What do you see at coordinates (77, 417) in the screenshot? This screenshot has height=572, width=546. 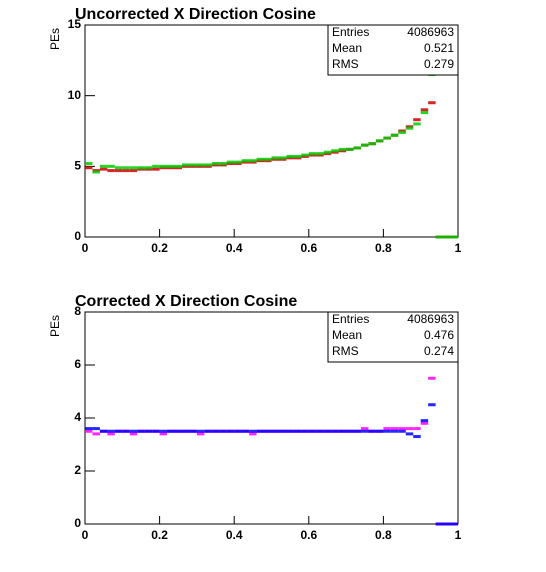 I see `y-tick-label: 4` at bounding box center [77, 417].